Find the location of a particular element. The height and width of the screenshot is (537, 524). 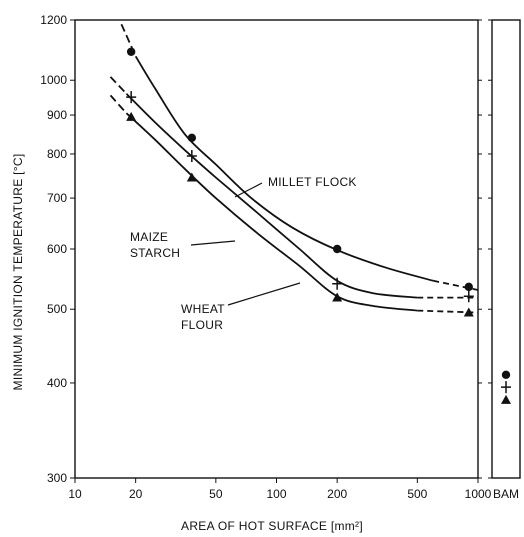

wheat-flour-label: WHEAT FLOUR is located at coordinates (203, 317).